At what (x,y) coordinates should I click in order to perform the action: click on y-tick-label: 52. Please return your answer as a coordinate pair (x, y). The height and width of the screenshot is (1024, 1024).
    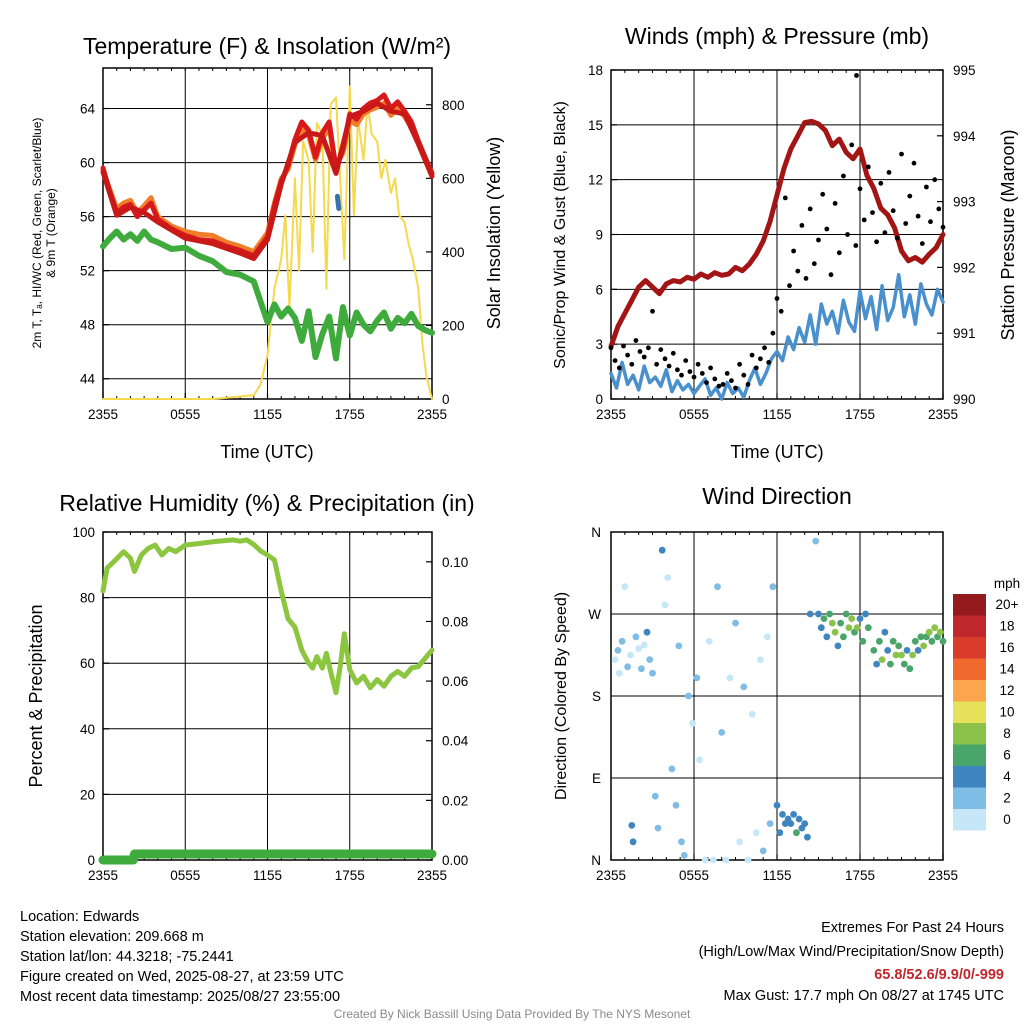
    Looking at the image, I should click on (87, 271).